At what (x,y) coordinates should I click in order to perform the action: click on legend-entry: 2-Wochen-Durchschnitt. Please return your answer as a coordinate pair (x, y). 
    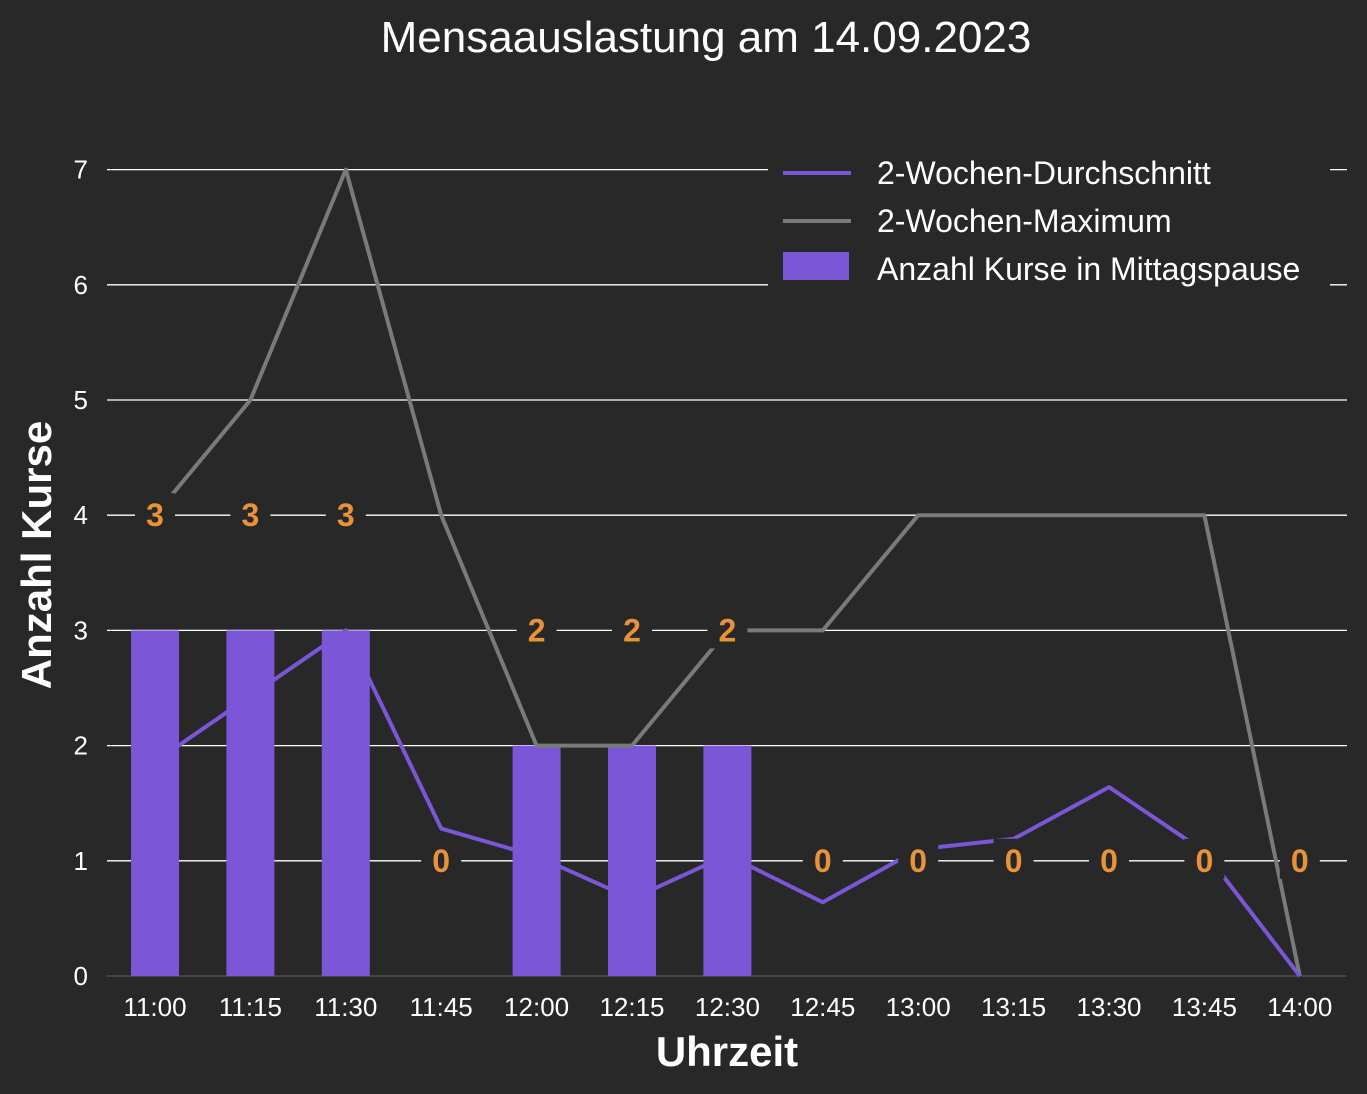
    Looking at the image, I should click on (1044, 173).